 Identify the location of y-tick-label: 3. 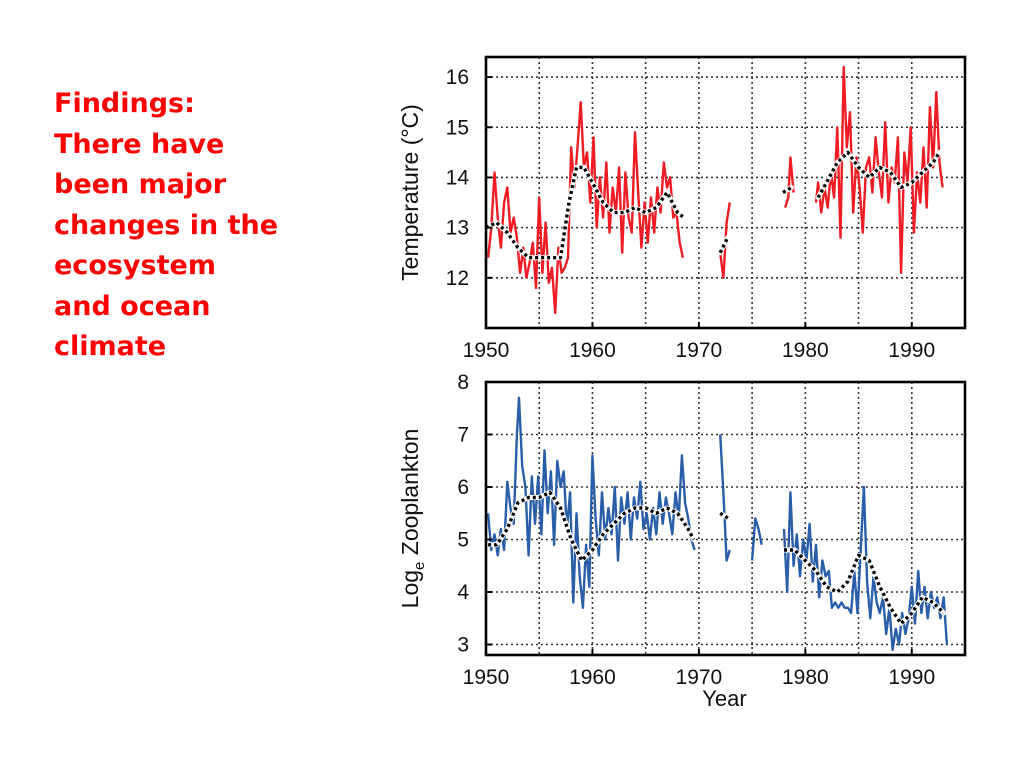
(463, 645).